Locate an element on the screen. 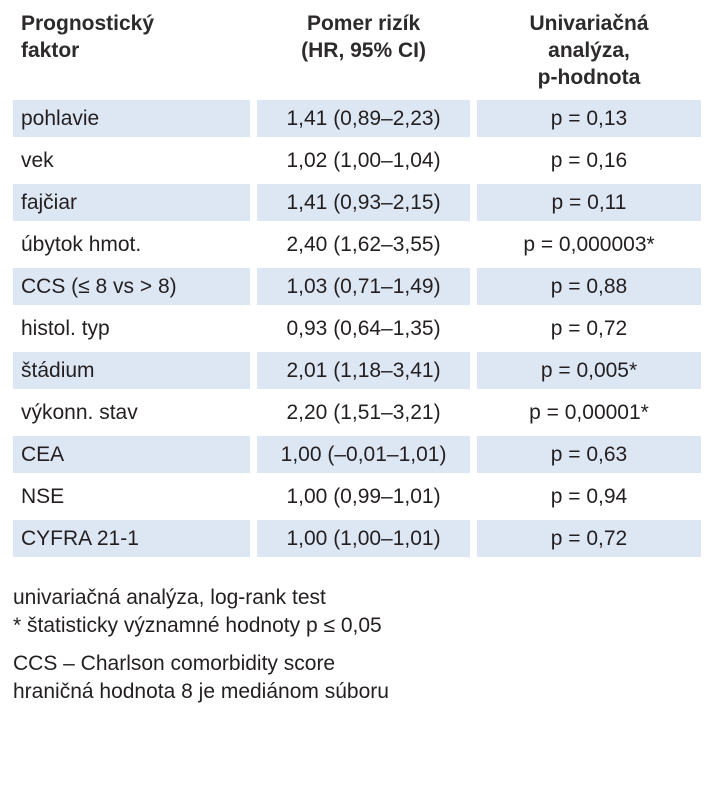 The image size is (723, 800). table-row: vek 1,02 (1,00–1,04) p = 0,16 is located at coordinates (357, 160).